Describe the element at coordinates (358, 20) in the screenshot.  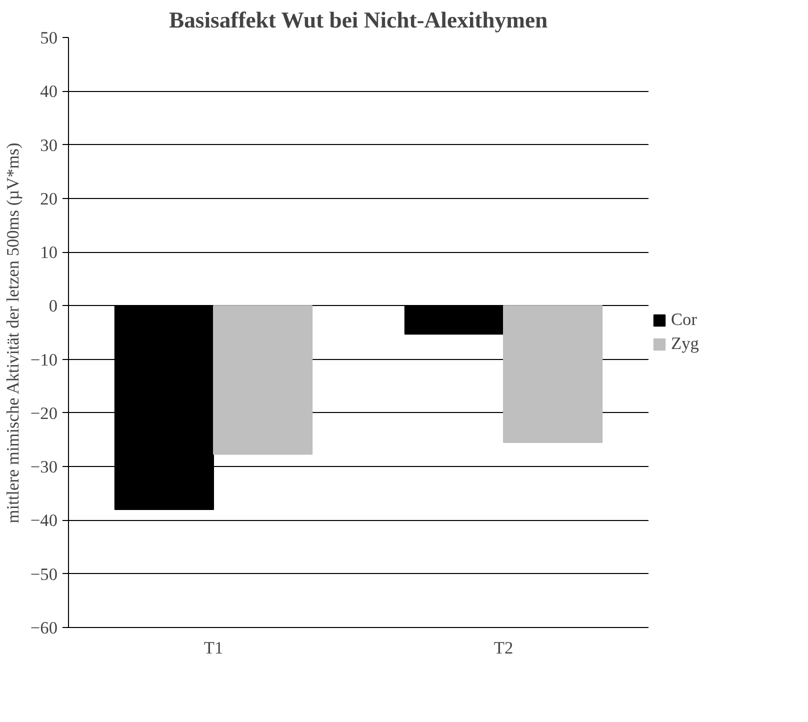
I see `chart-title: Basisaffekt Wut bei Nicht-Alexithymen` at that location.